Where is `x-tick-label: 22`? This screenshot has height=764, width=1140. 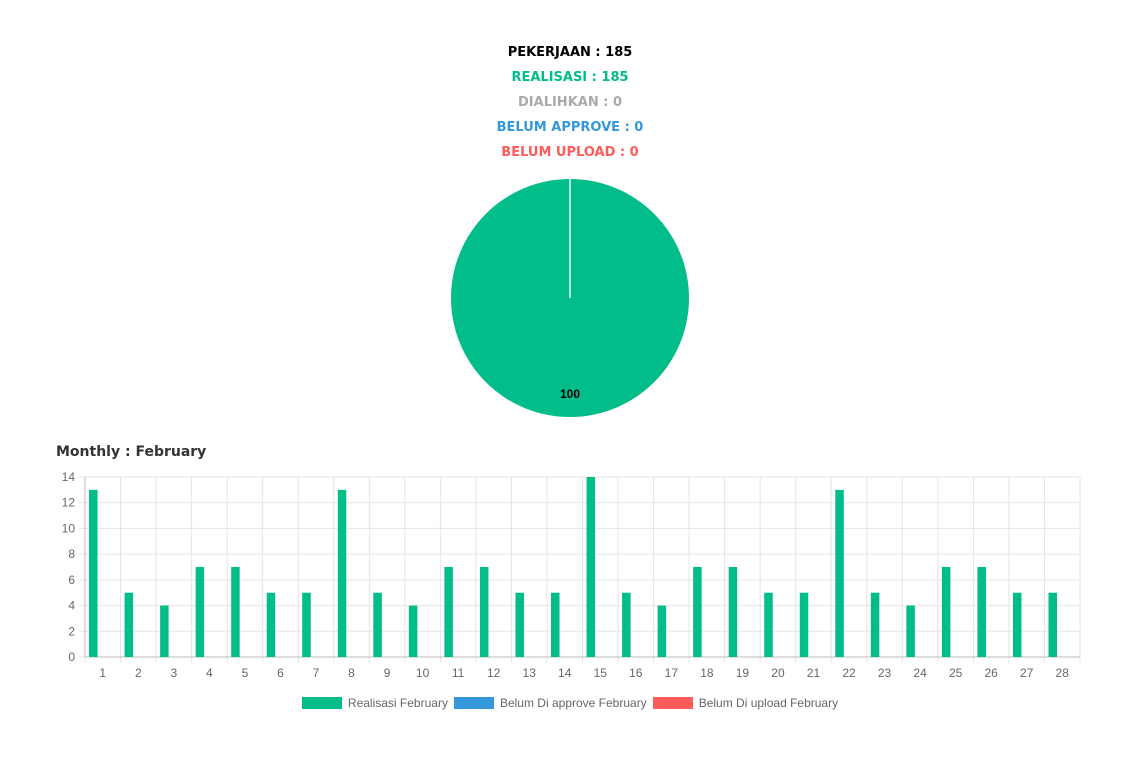 x-tick-label: 22 is located at coordinates (849, 673).